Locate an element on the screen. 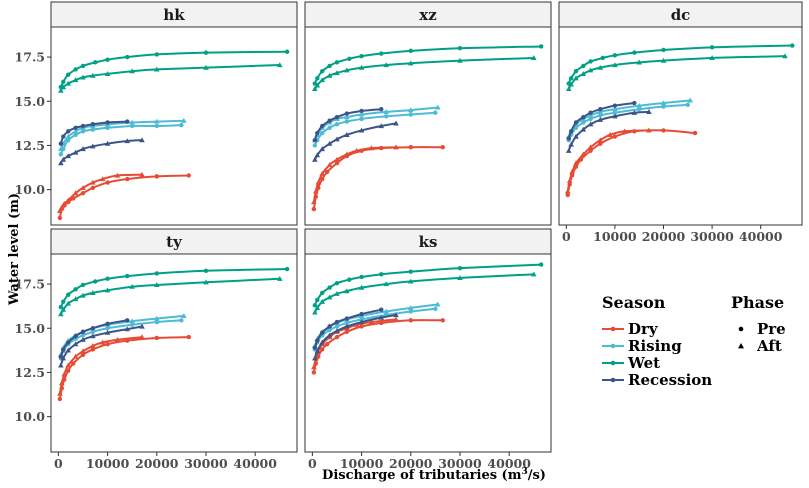 The image size is (809, 488). legend-season-marker is located at coordinates (613, 346).